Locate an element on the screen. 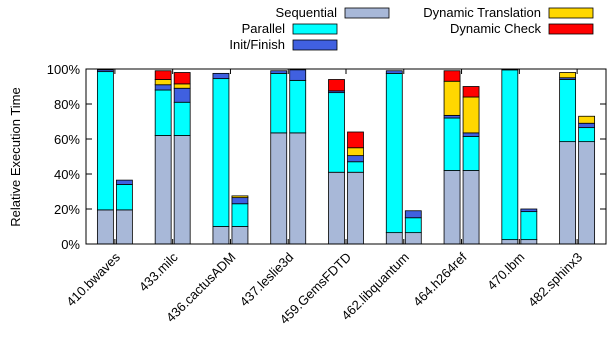 The image size is (612, 354). x-tick-label: 464.h264ref is located at coordinates (440, 279).